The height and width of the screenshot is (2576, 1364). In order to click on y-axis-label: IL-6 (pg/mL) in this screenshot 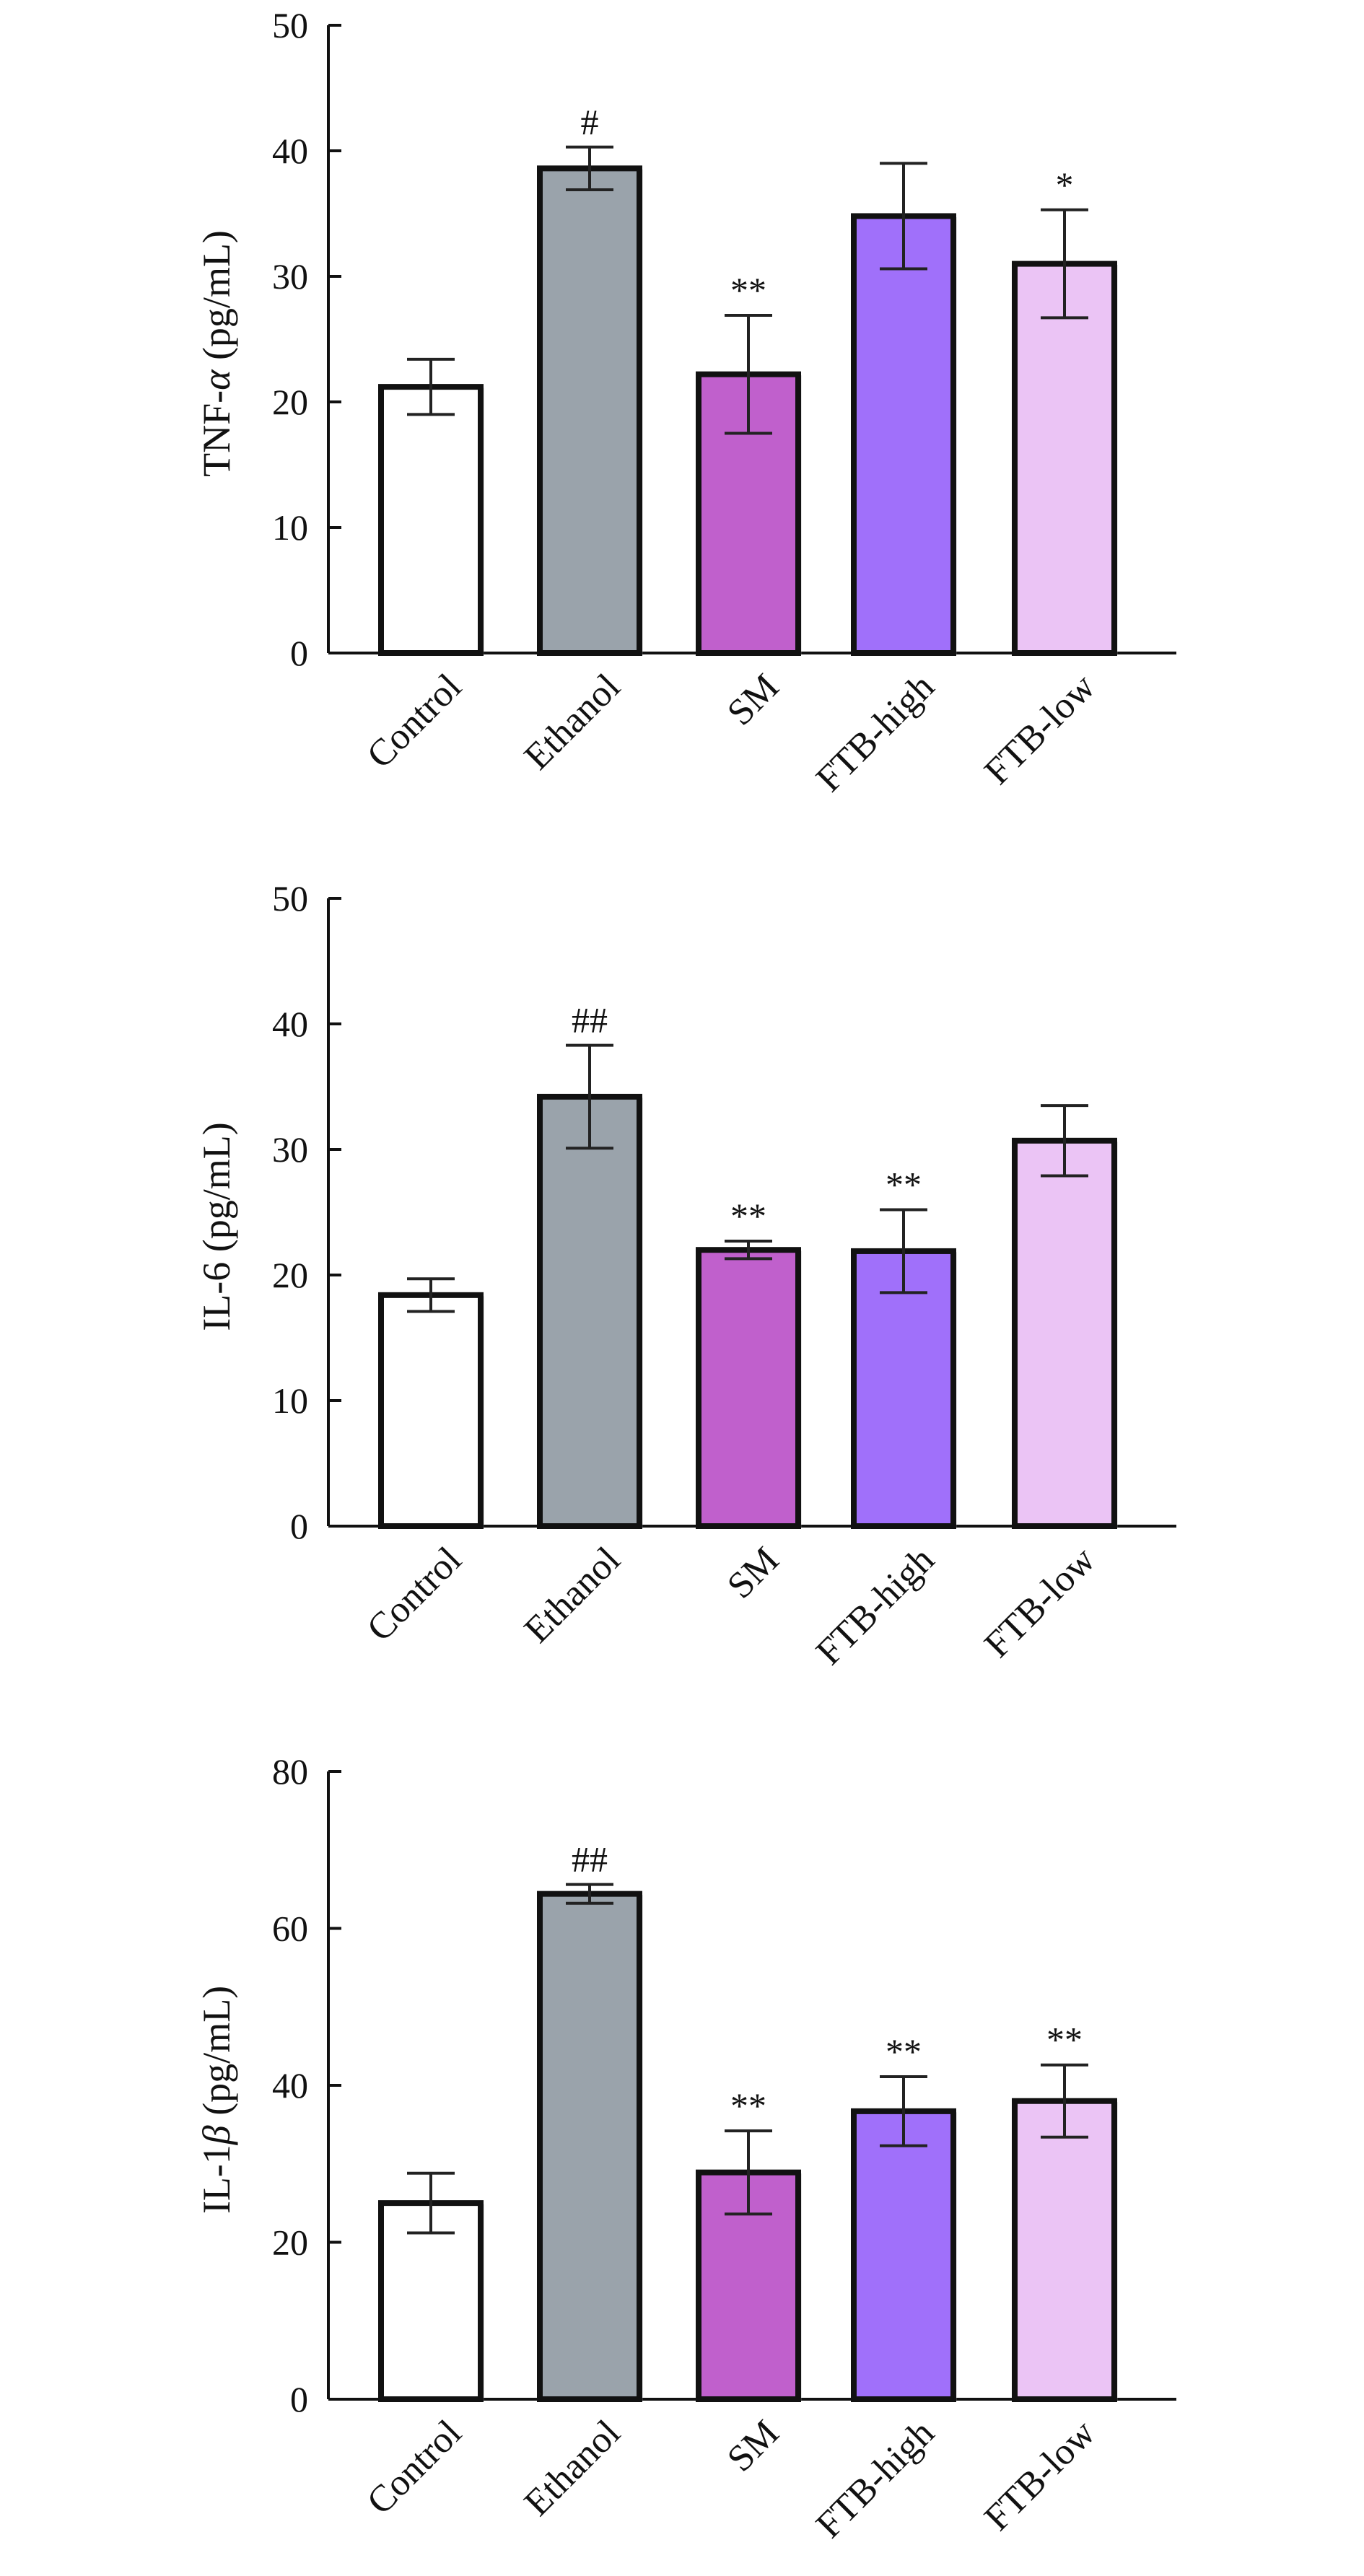, I will do `click(217, 1226)`.